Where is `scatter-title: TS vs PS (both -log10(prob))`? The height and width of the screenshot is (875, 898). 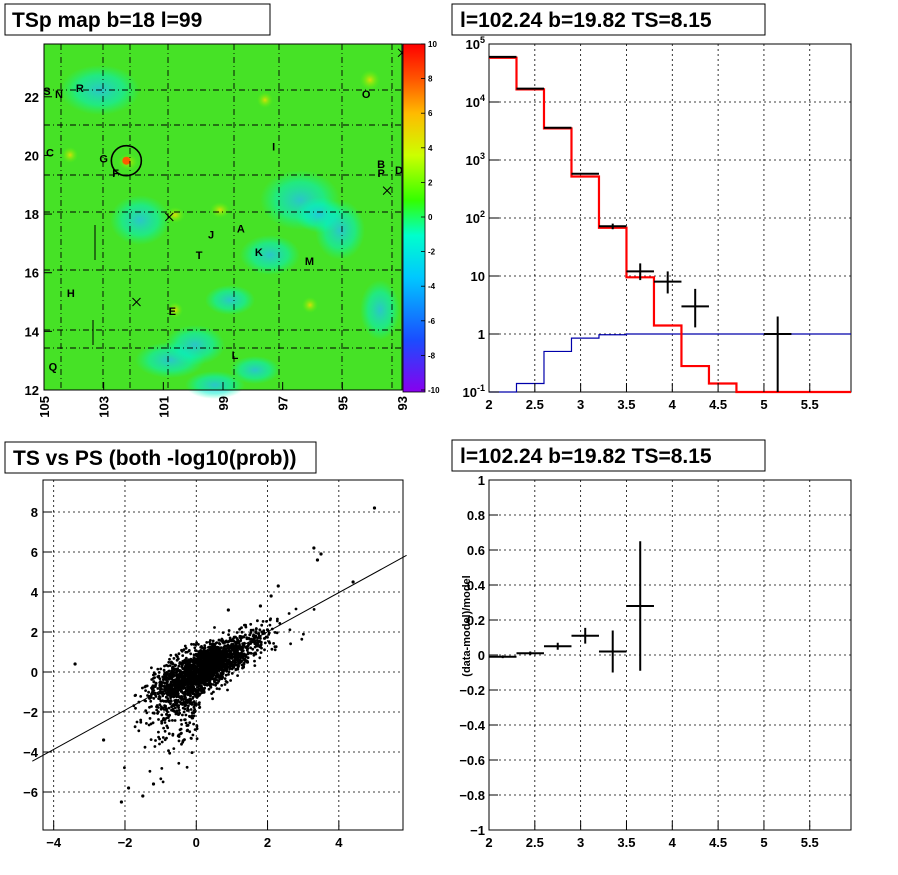
scatter-title: TS vs PS (both -log10(prob)) is located at coordinates (155, 458).